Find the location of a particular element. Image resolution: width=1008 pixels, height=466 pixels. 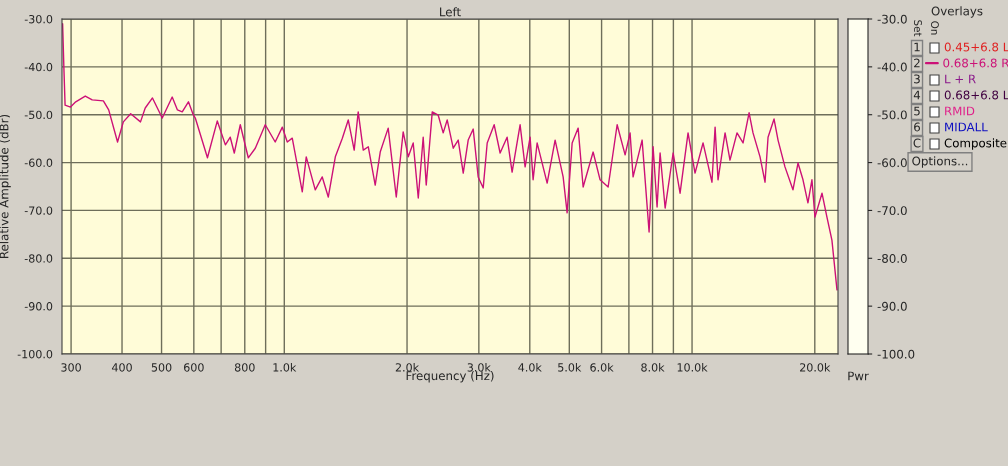

y2-tick-label: -30.0 is located at coordinates (892, 19).